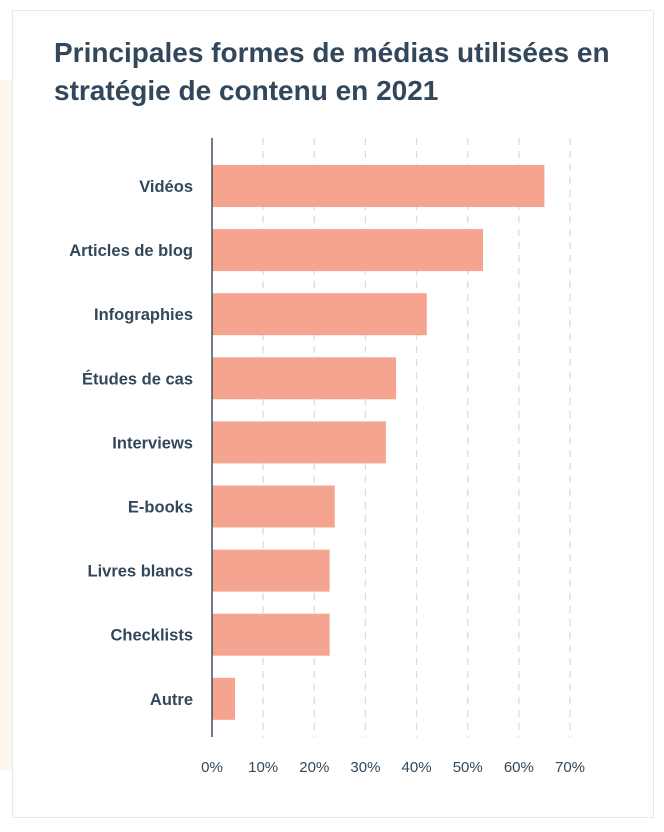  What do you see at coordinates (417, 767) in the screenshot?
I see `x-tick-label: 40%` at bounding box center [417, 767].